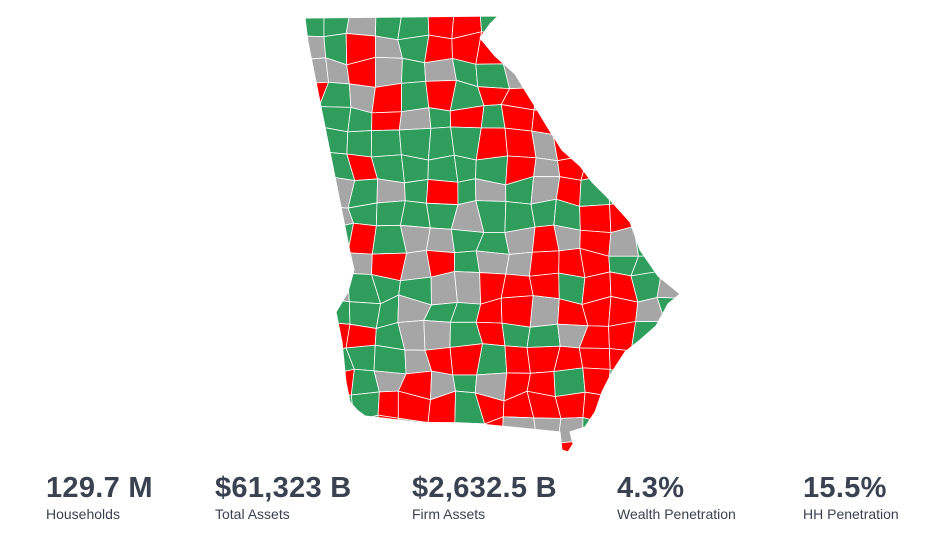 The height and width of the screenshot is (550, 950). I want to click on metric-label: Total Assets, so click(252, 514).